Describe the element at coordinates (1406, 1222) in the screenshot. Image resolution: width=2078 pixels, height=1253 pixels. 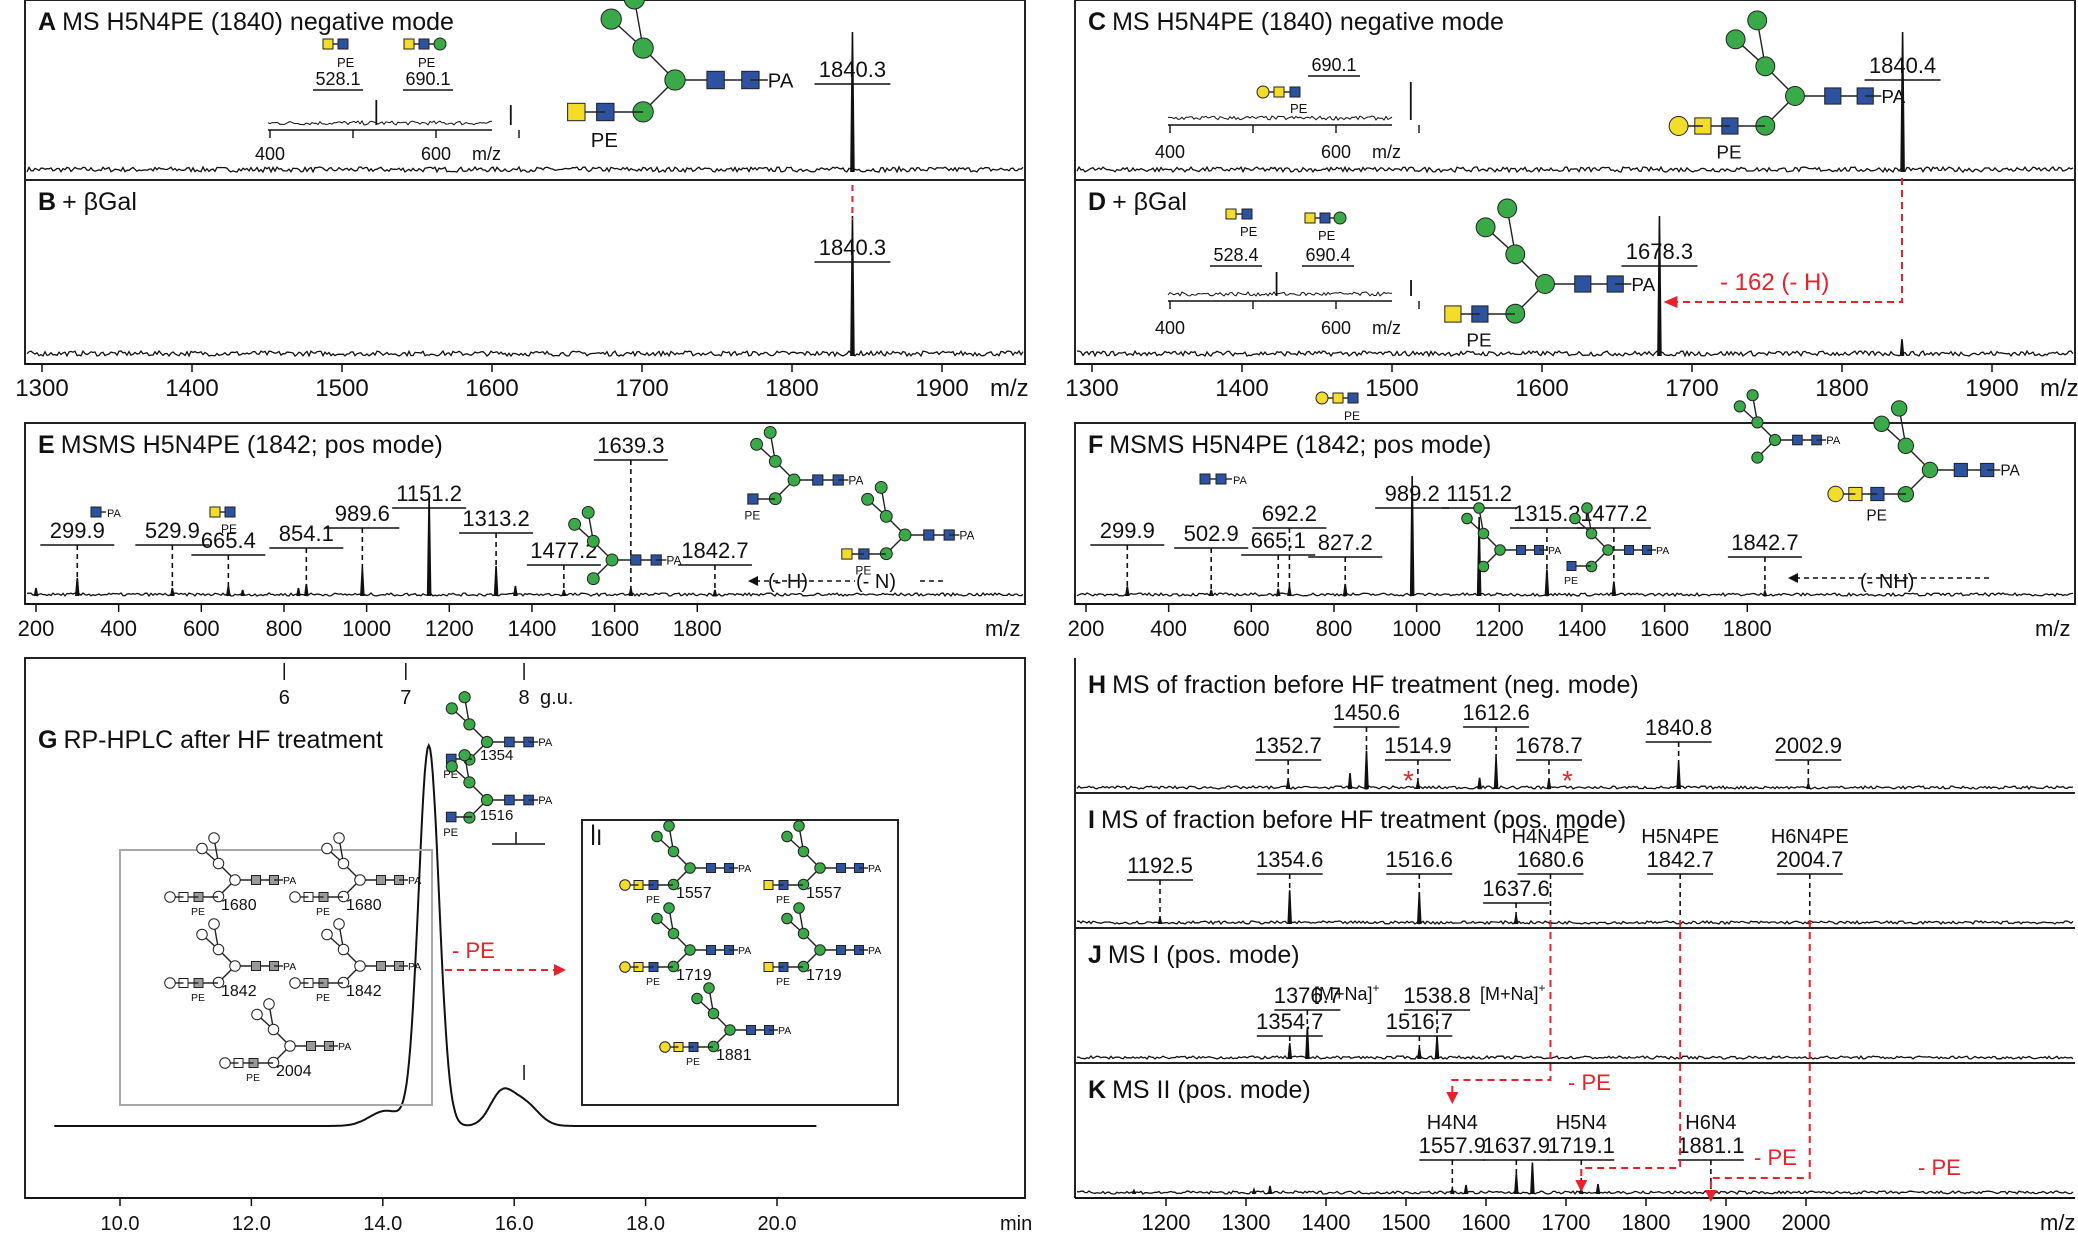
I see `axis-K-tick-label: 1500` at that location.